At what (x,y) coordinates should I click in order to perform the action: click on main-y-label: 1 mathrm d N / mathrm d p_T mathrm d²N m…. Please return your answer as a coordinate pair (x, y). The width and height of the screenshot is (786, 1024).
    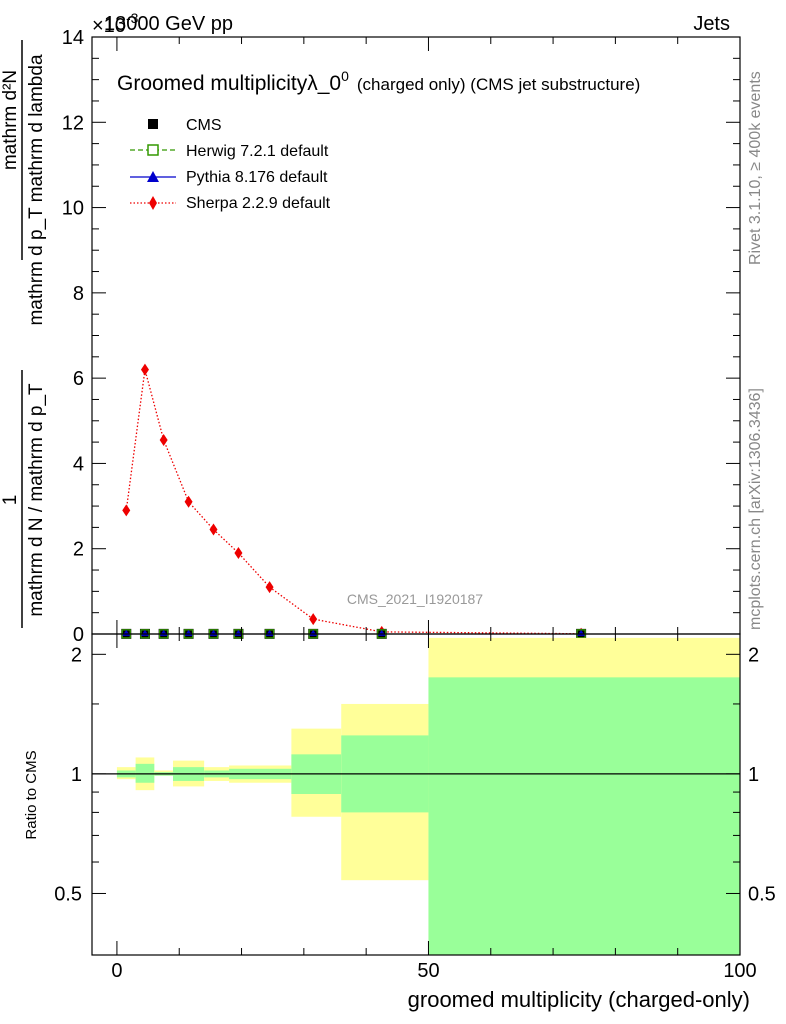
    Looking at the image, I should click on (23, 334).